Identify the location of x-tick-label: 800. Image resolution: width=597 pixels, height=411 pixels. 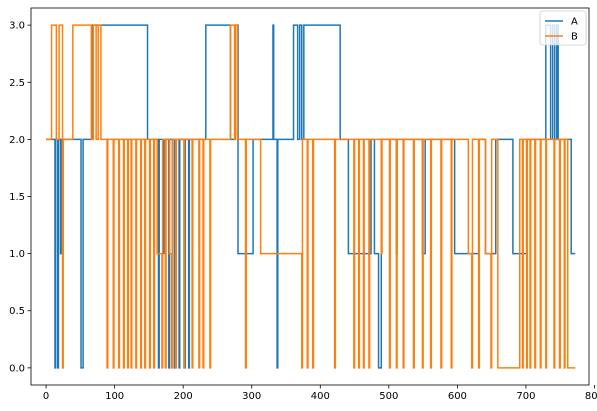
(591, 396).